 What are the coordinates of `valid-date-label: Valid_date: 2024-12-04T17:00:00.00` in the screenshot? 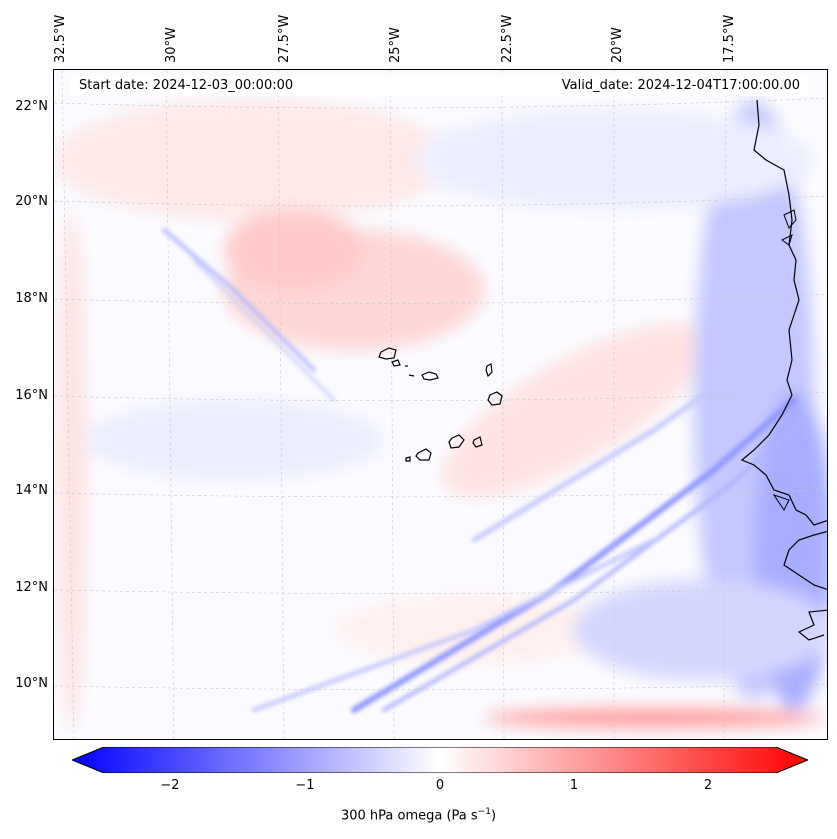 It's located at (680, 85).